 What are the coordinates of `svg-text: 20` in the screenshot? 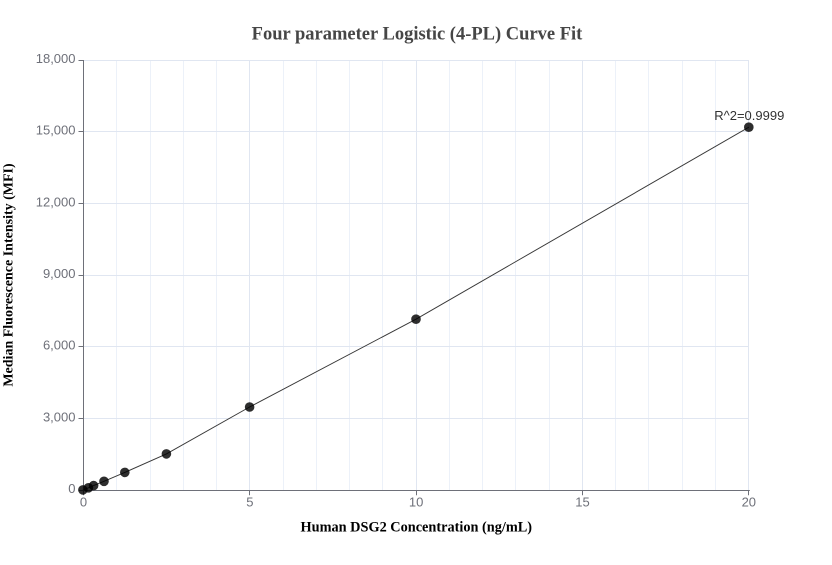 It's located at (749, 501).